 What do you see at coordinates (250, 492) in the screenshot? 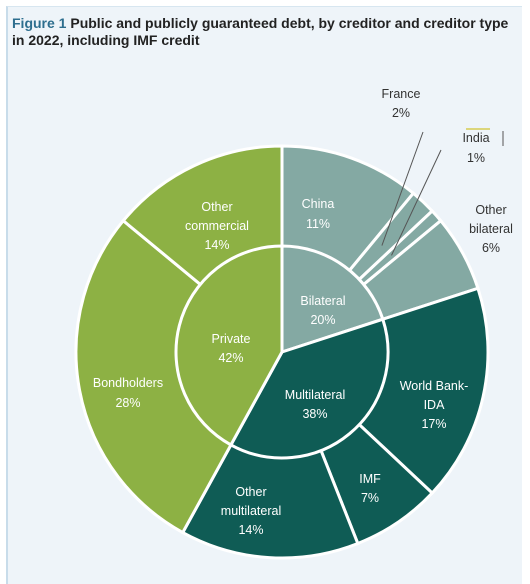
I see `label-name-other-multilateral: Other` at bounding box center [250, 492].